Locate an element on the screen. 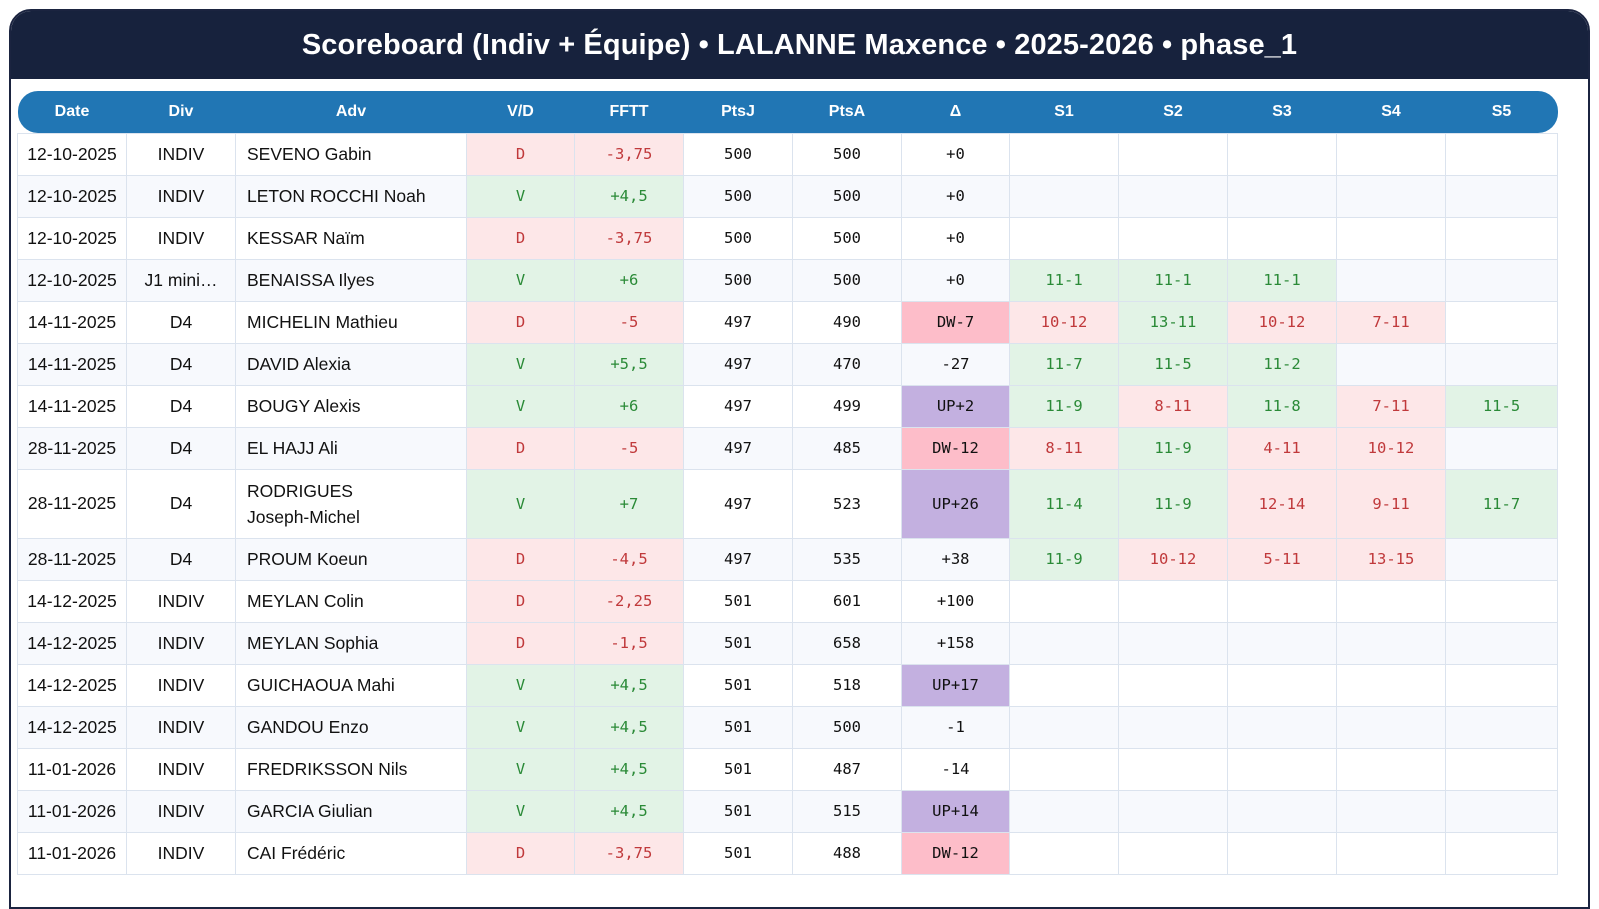 This screenshot has width=1599, height=909. column-header-delta: Δ is located at coordinates (955, 112).